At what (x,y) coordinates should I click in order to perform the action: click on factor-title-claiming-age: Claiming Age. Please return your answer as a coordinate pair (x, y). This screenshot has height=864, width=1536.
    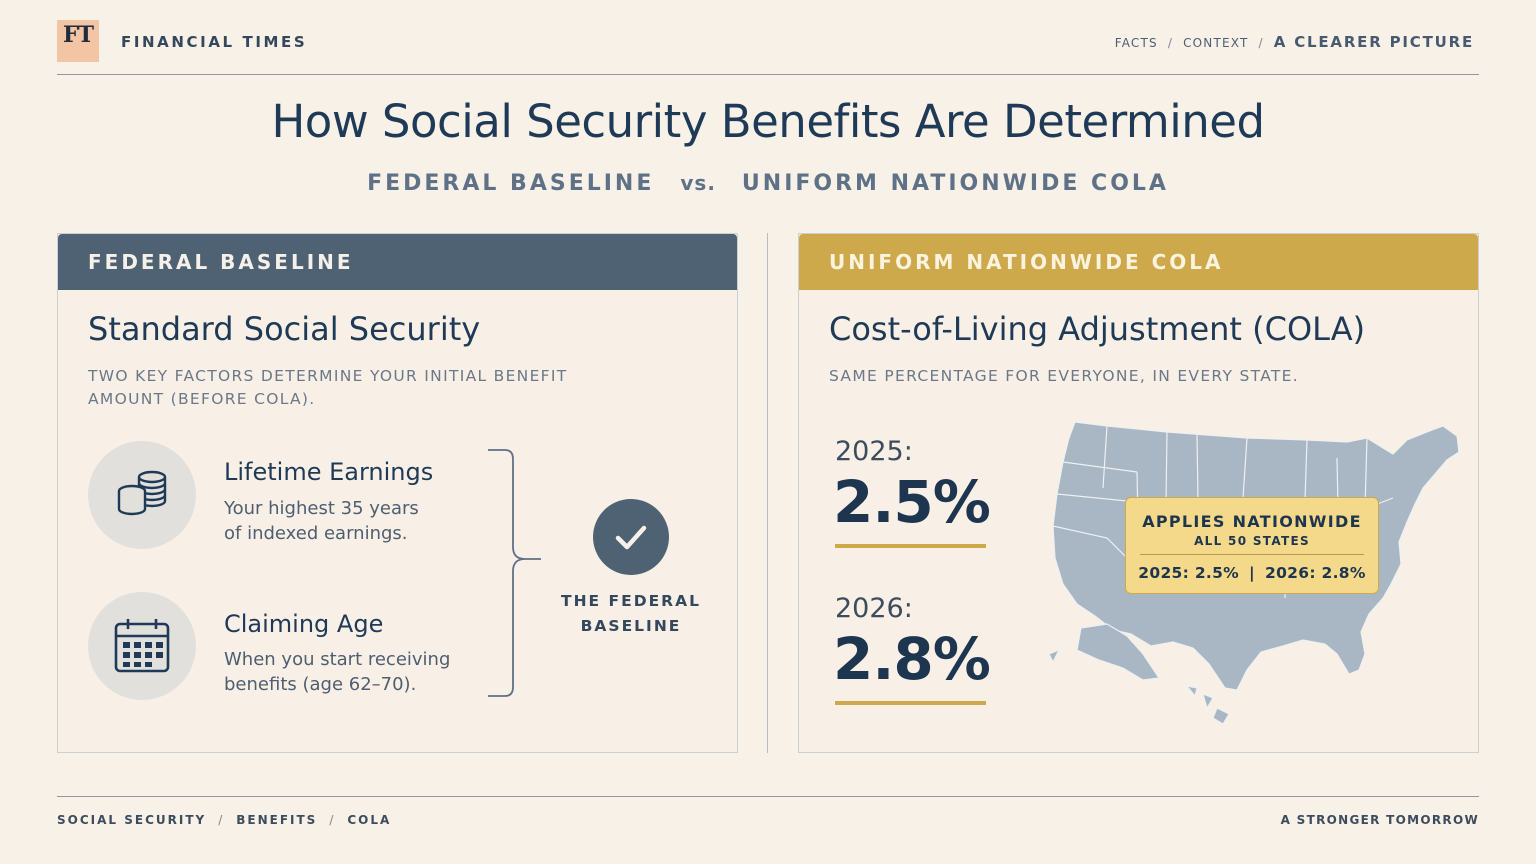
    Looking at the image, I should click on (304, 624).